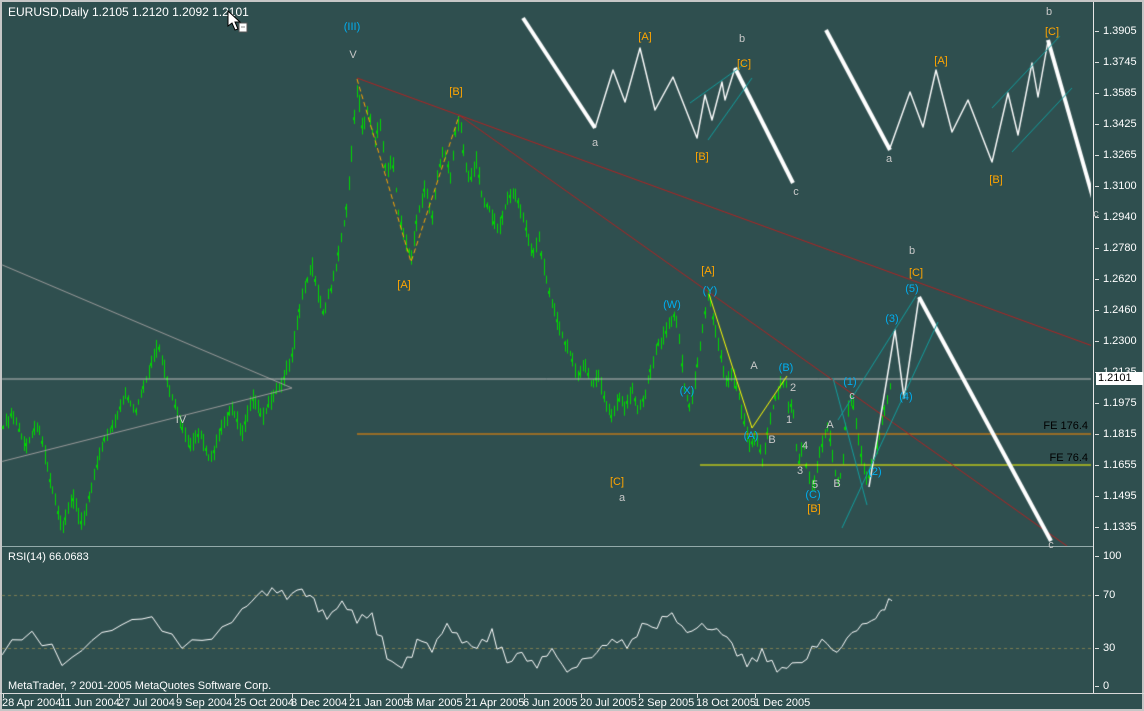 The image size is (1144, 711). What do you see at coordinates (852, 396) in the screenshot?
I see `sub-label-c2: c` at bounding box center [852, 396].